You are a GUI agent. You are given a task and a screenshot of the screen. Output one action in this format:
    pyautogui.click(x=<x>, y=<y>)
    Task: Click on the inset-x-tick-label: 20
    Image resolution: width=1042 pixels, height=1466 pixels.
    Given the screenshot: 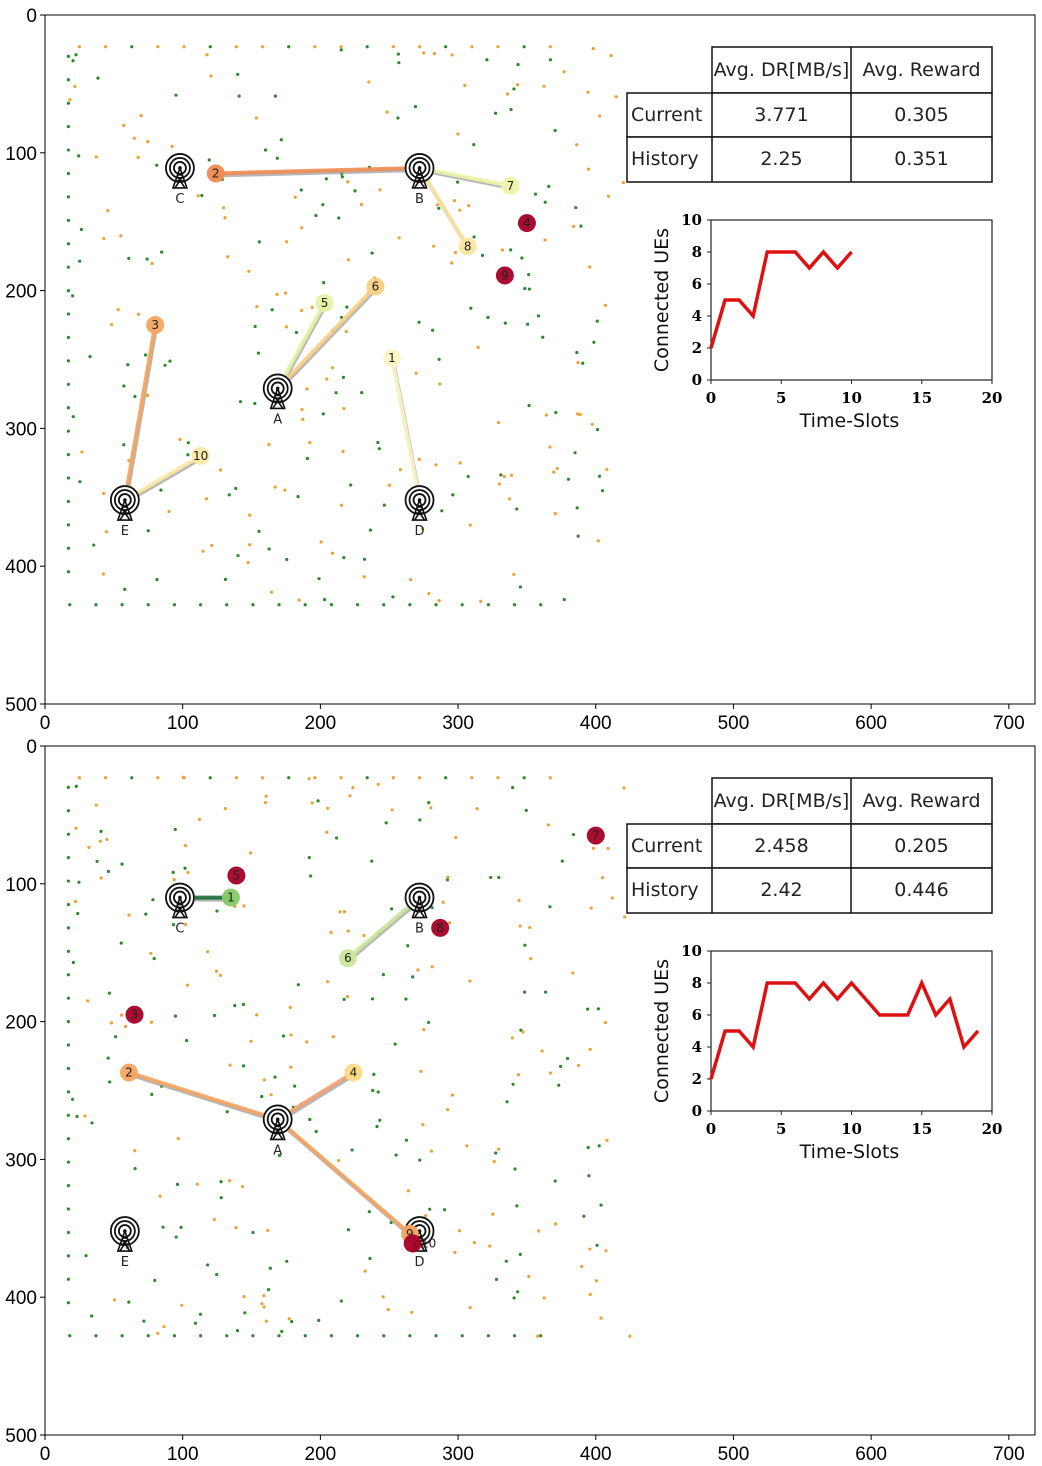 What is the action you would take?
    pyautogui.click(x=992, y=1129)
    